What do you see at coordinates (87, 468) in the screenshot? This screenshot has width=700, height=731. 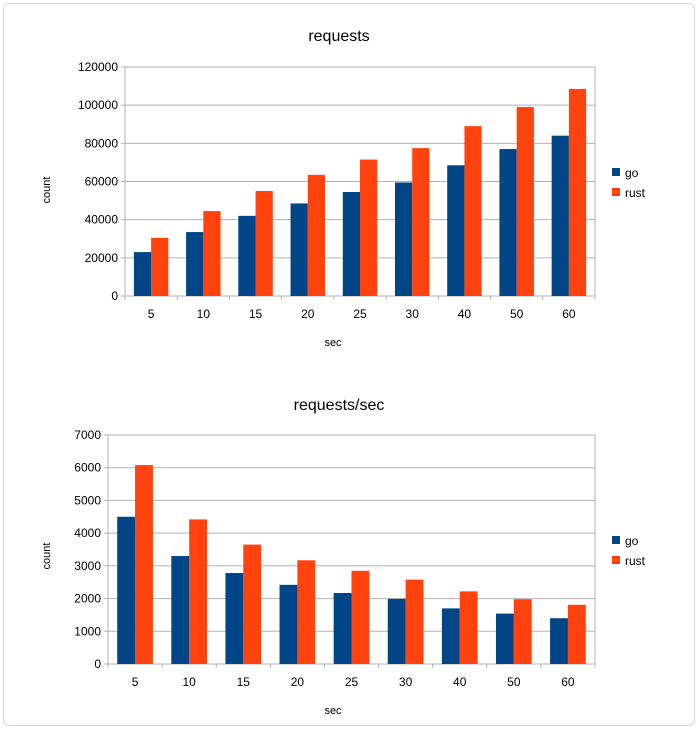 I see `y-tick-label: 6000` at bounding box center [87, 468].